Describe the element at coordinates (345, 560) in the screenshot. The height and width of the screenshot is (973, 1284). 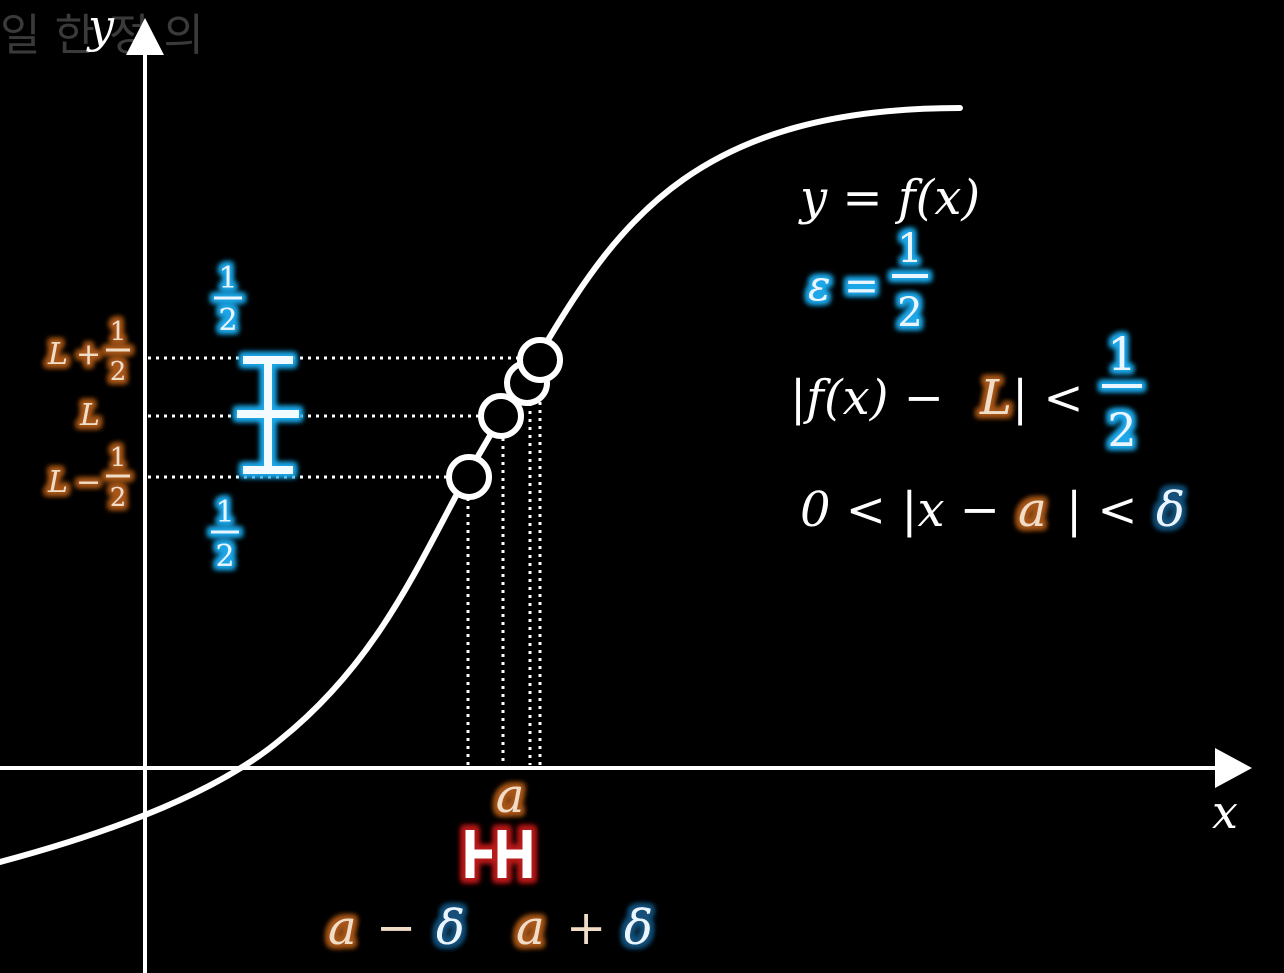
I see `guide-lines` at that location.